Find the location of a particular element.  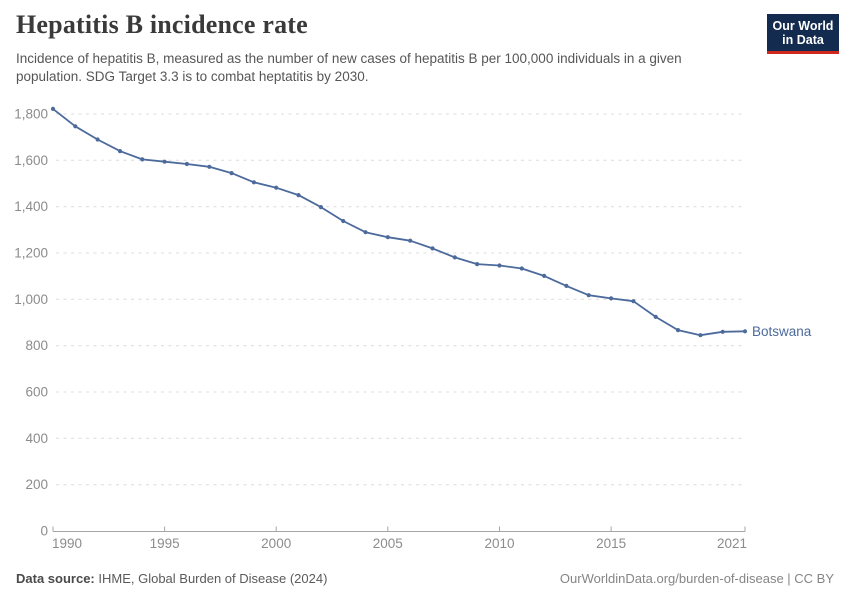

y-tick-label: 1,200 is located at coordinates (31, 253).